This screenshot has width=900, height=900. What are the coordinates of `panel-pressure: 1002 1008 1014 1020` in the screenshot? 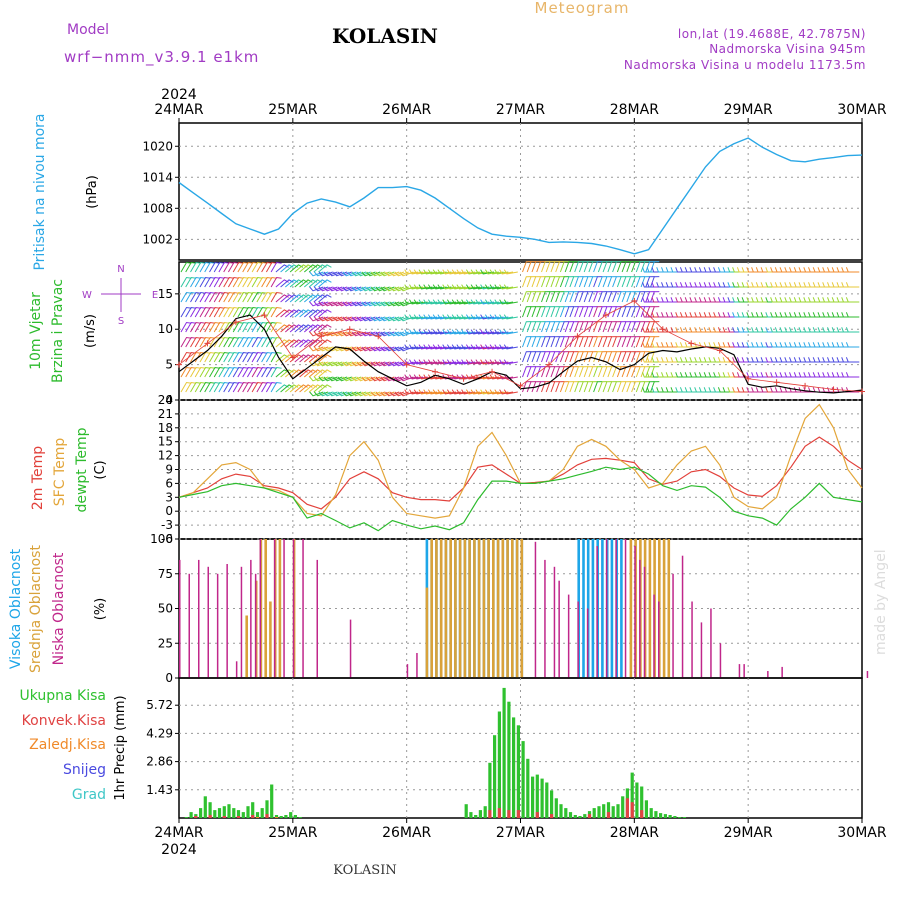 It's located at (502, 191).